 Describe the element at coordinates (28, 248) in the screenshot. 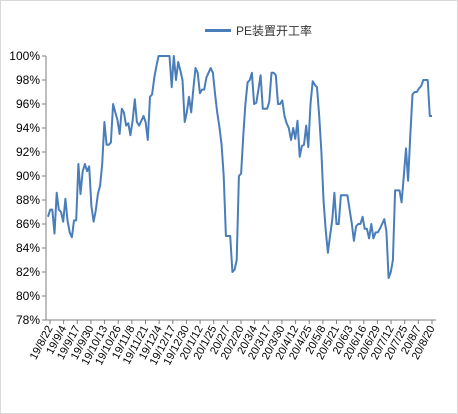

I see `y-tick-label: 84%` at that location.